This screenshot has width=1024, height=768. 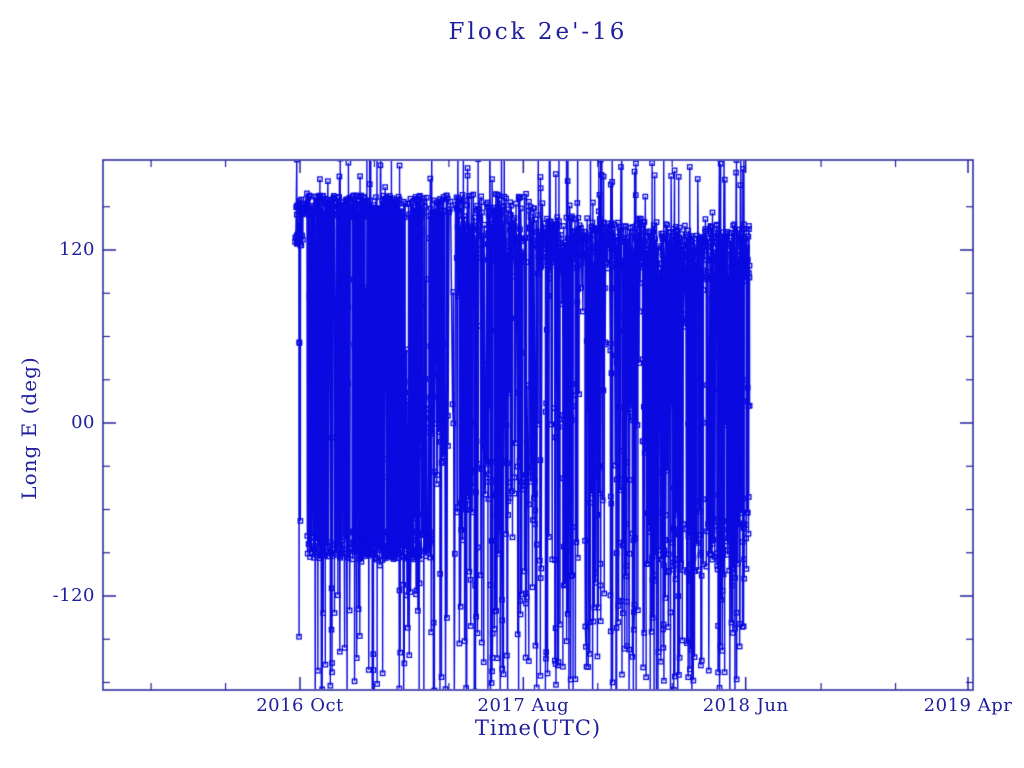 I want to click on y-tick-label: -120, so click(x=73, y=595).